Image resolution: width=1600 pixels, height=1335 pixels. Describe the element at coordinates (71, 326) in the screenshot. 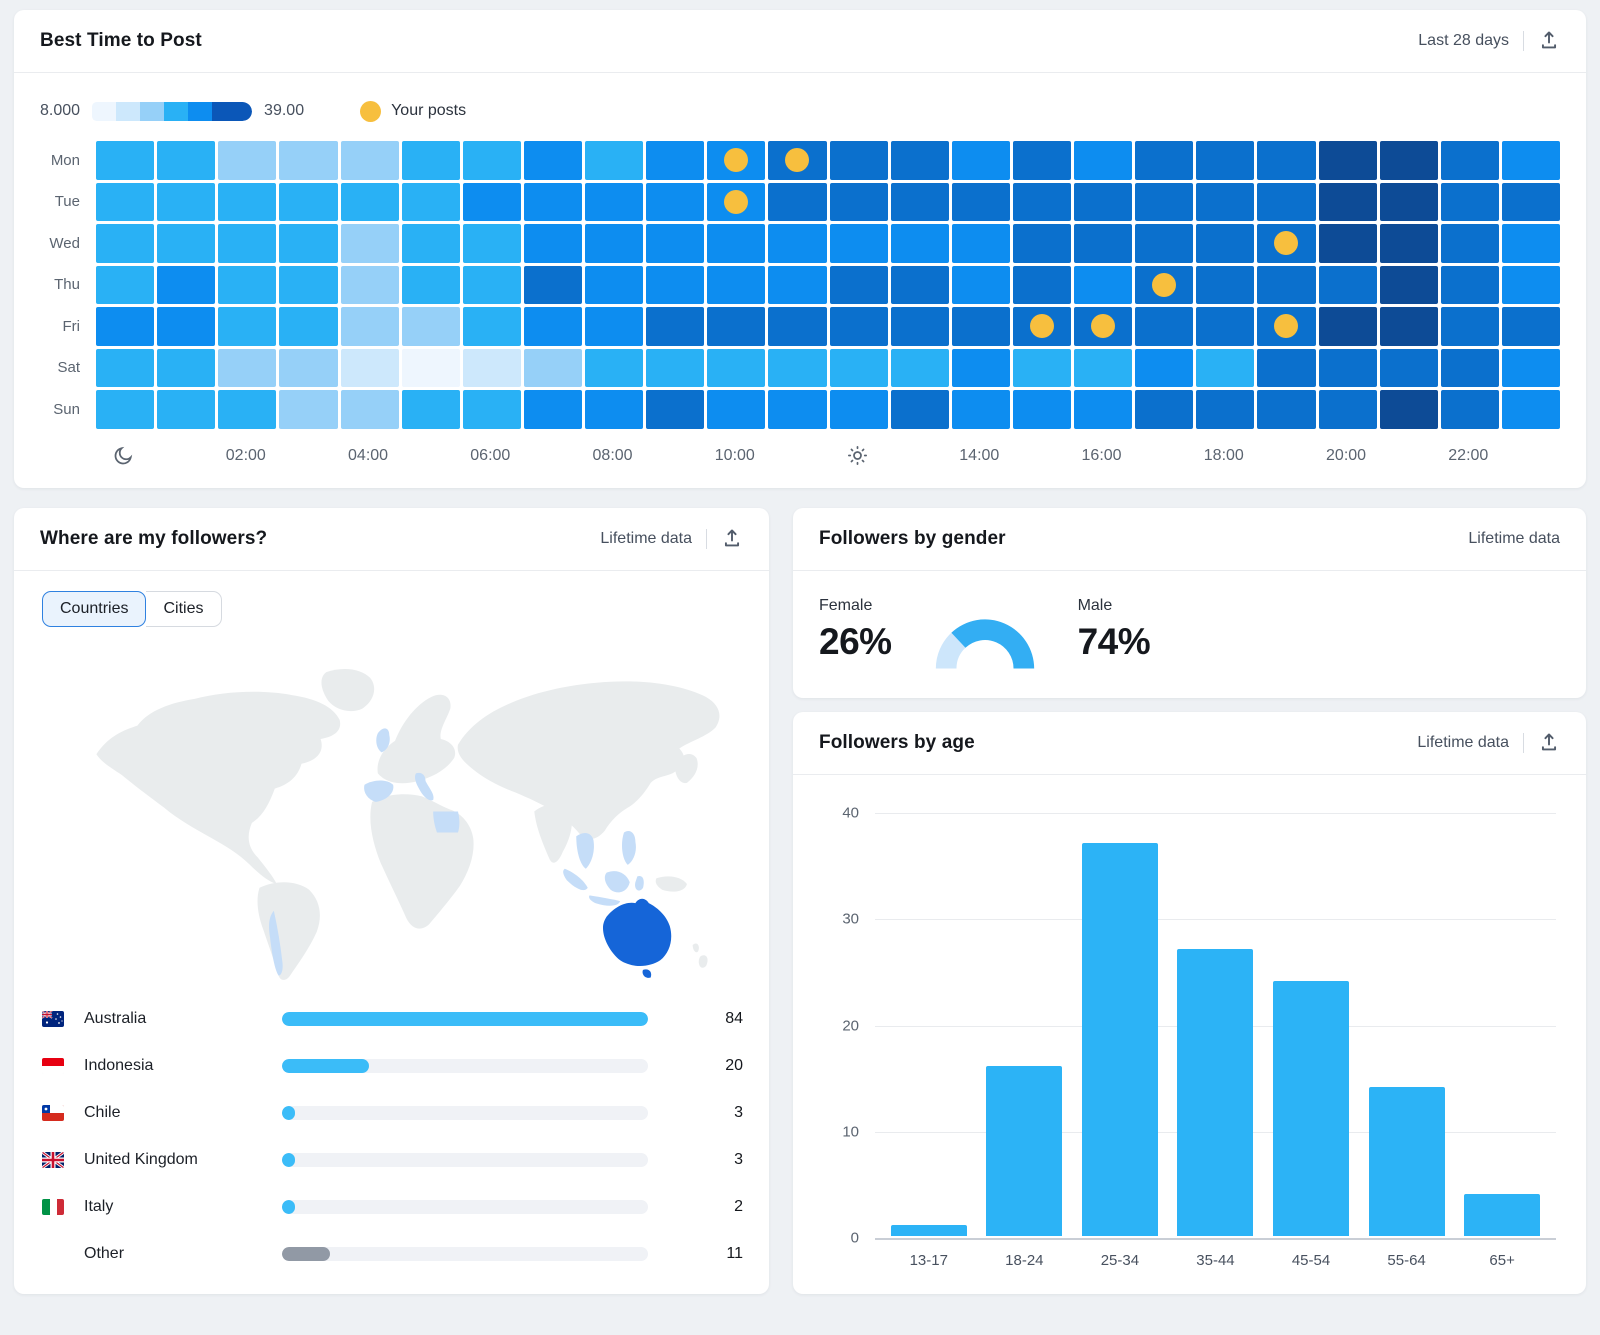

I see `heatmap-day-label: Fri` at that location.